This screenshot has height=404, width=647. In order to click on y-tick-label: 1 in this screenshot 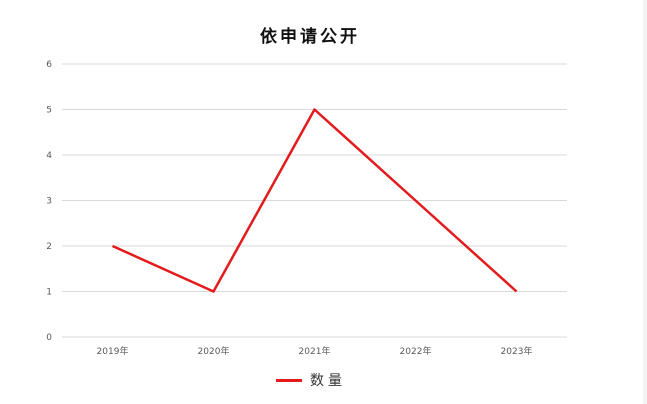, I will do `click(49, 293)`.